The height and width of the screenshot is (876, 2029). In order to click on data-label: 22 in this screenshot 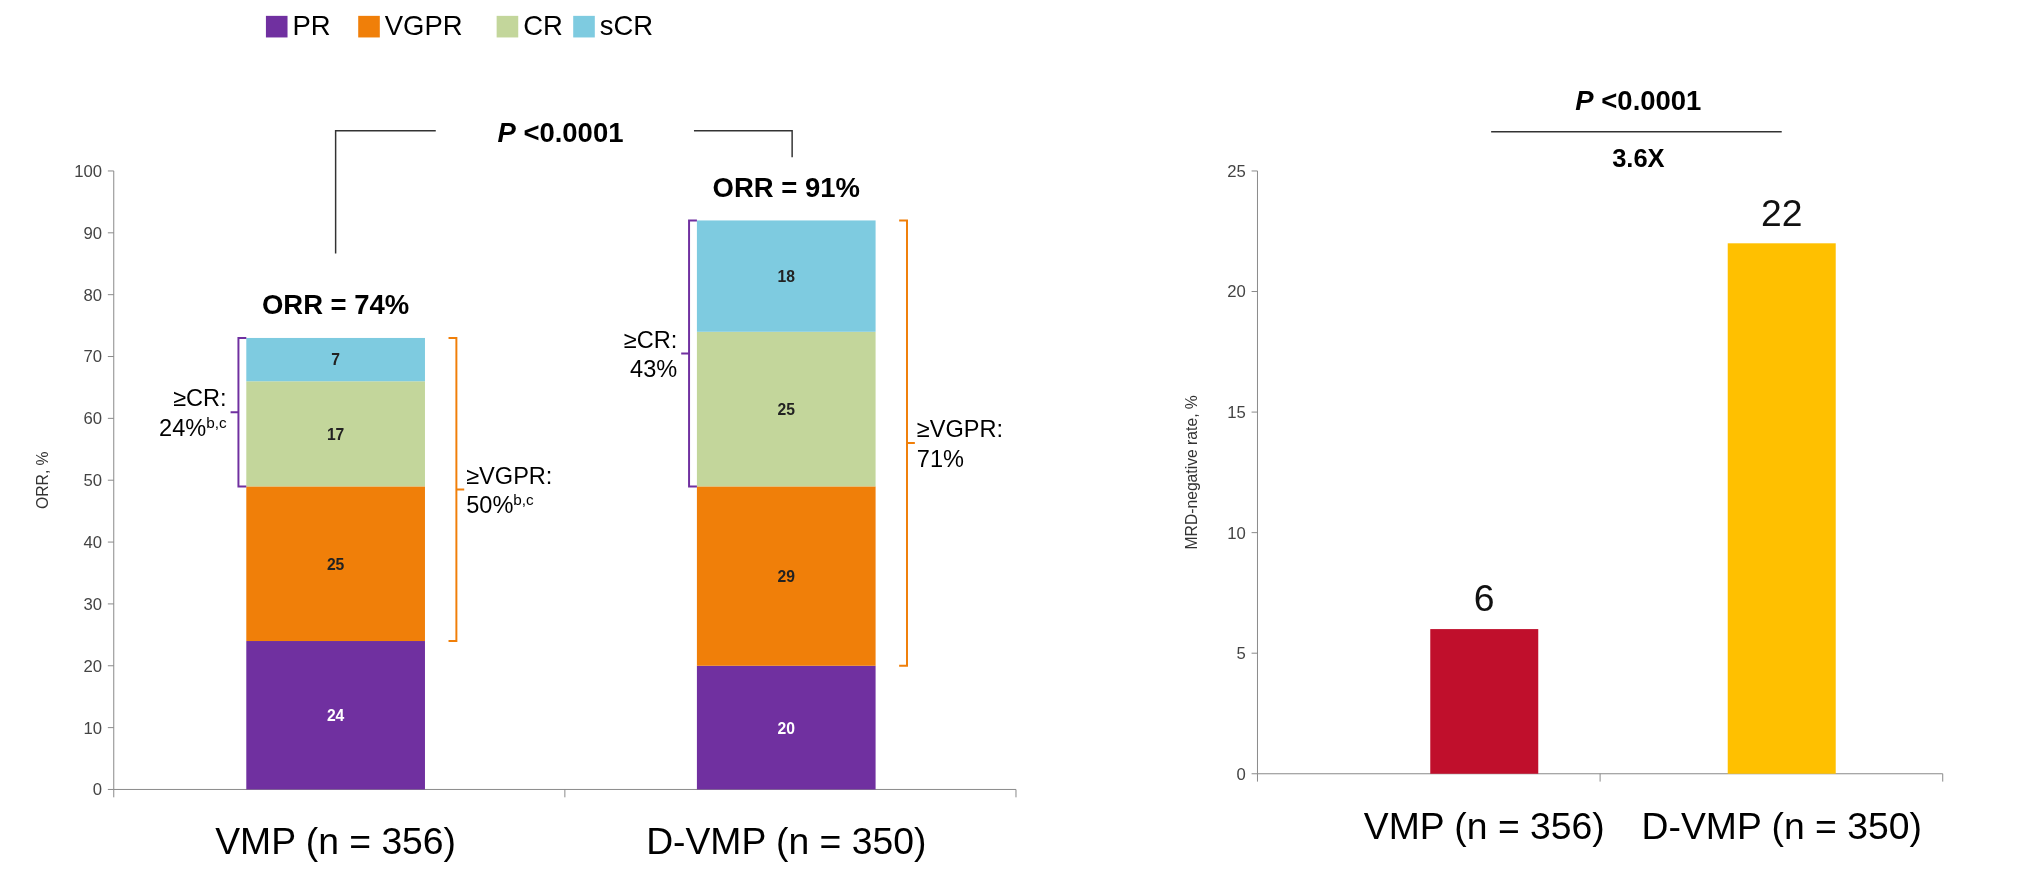, I will do `click(1781, 212)`.